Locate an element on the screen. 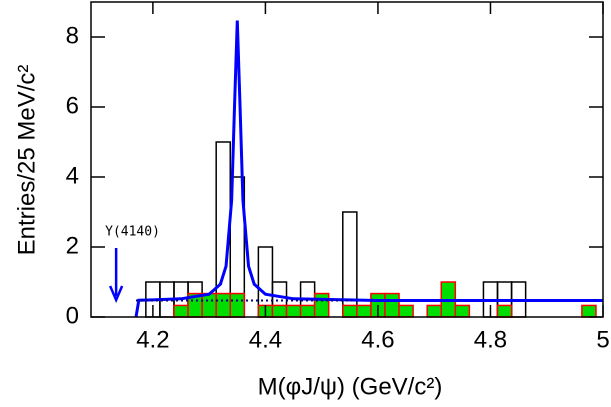 Image resolution: width=611 pixels, height=407 pixels. y-tick-label: 4 is located at coordinates (72, 175).